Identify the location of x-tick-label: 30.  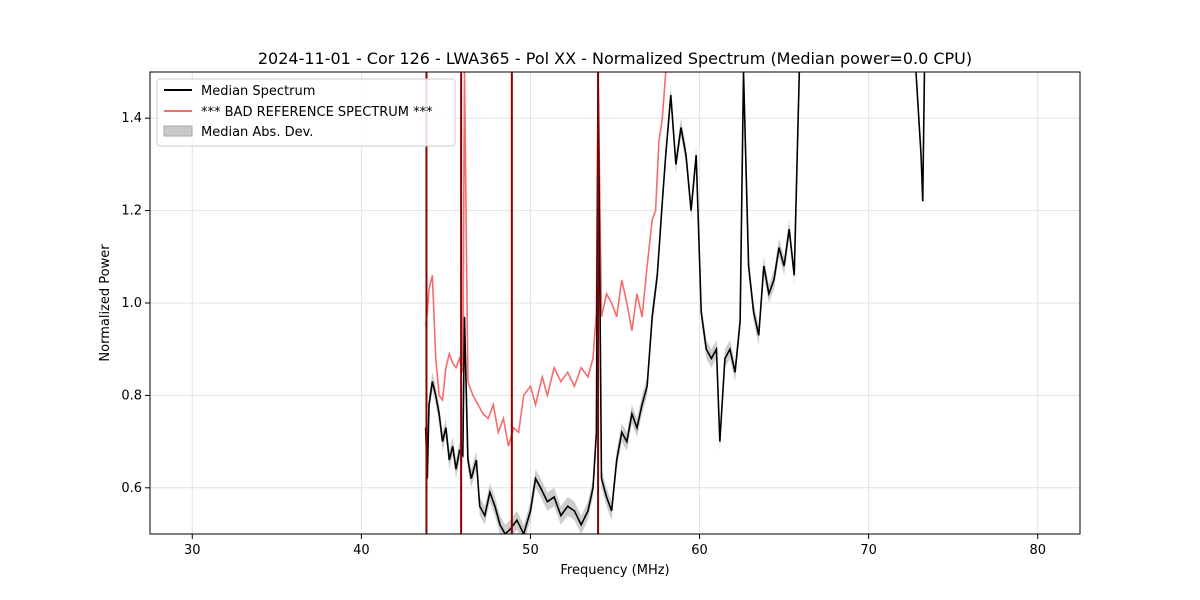
(192, 550).